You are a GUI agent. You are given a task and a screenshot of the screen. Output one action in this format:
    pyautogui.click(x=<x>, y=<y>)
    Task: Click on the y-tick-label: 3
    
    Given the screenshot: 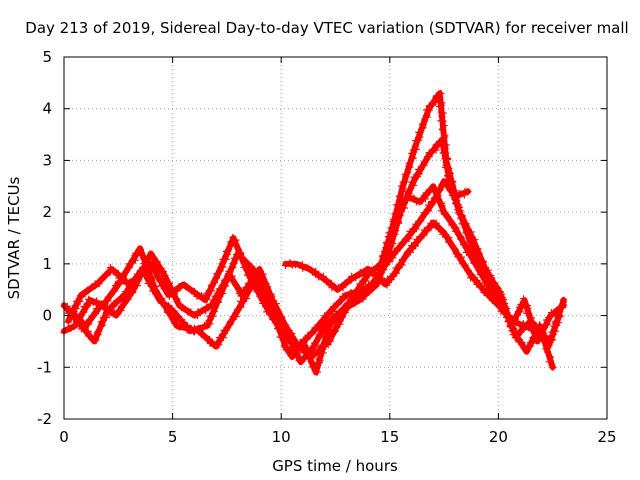 What is the action you would take?
    pyautogui.click(x=47, y=160)
    